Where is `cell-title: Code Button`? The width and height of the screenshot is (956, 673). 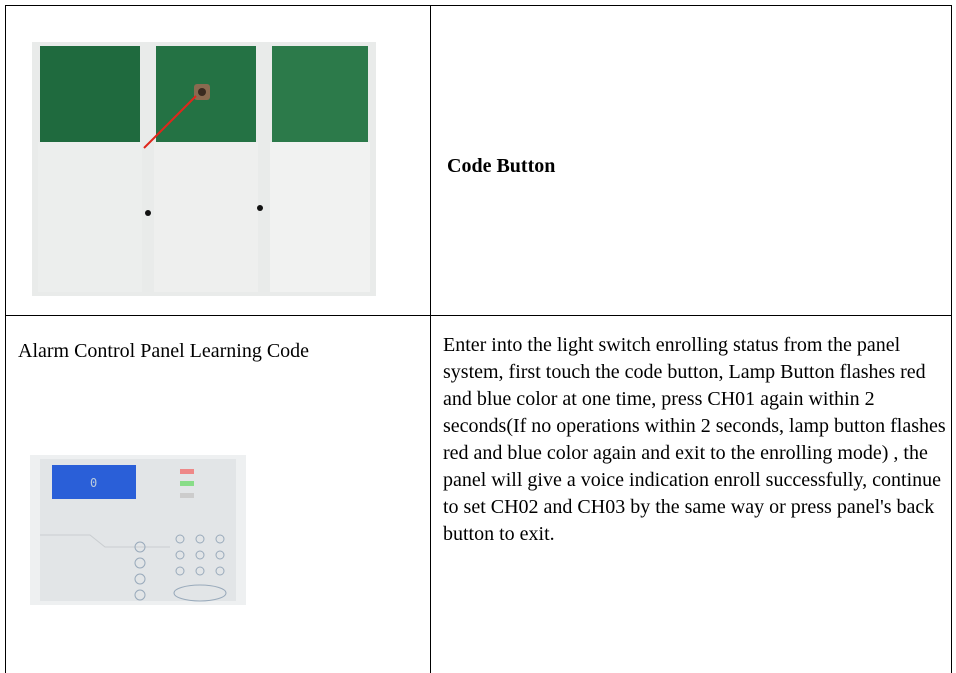
cell-title: Code Button is located at coordinates (501, 166).